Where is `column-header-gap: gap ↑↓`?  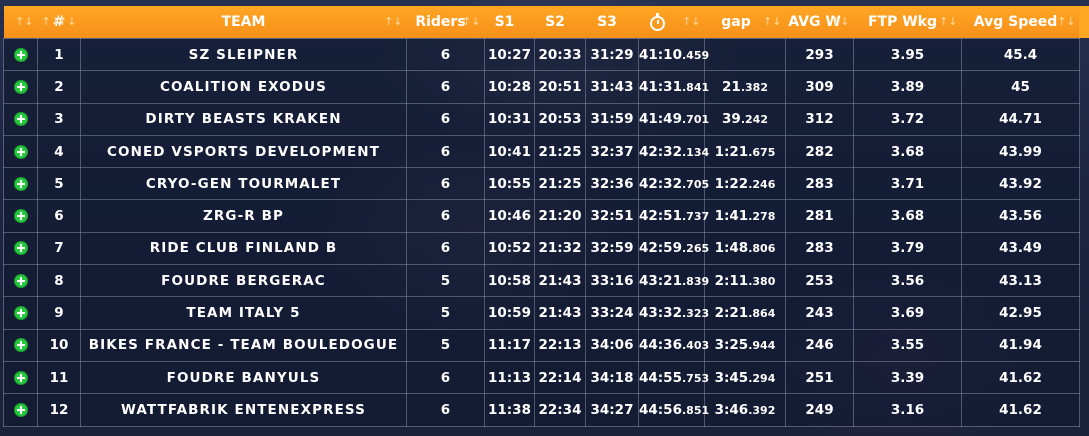 column-header-gap: gap ↑↓ is located at coordinates (745, 22).